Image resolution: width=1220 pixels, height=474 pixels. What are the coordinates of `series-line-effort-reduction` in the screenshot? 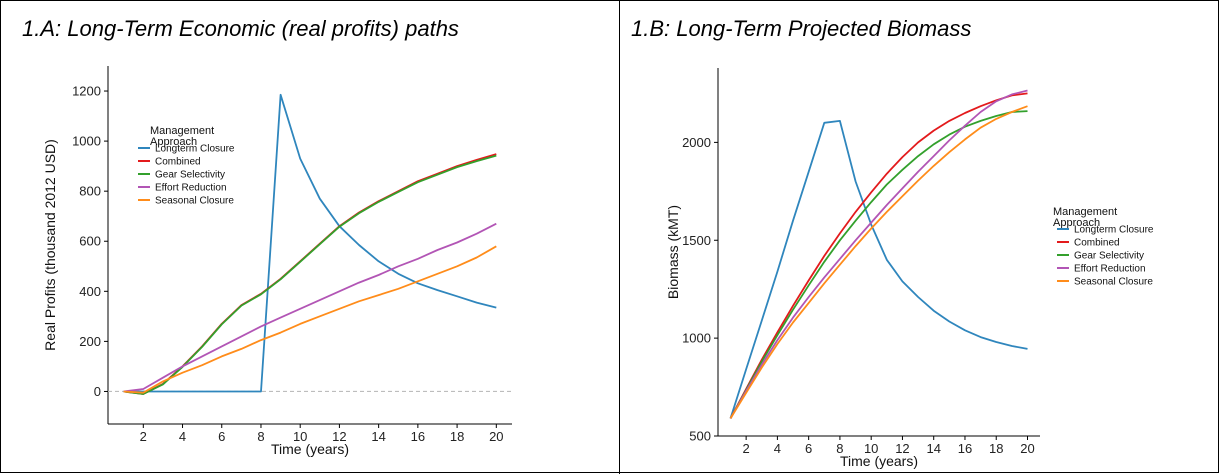 It's located at (310, 307).